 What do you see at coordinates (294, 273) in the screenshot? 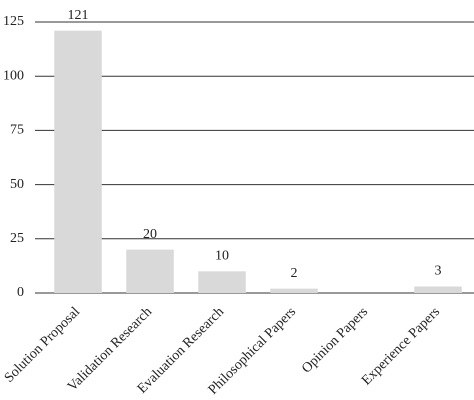
I see `data-label: 2` at bounding box center [294, 273].